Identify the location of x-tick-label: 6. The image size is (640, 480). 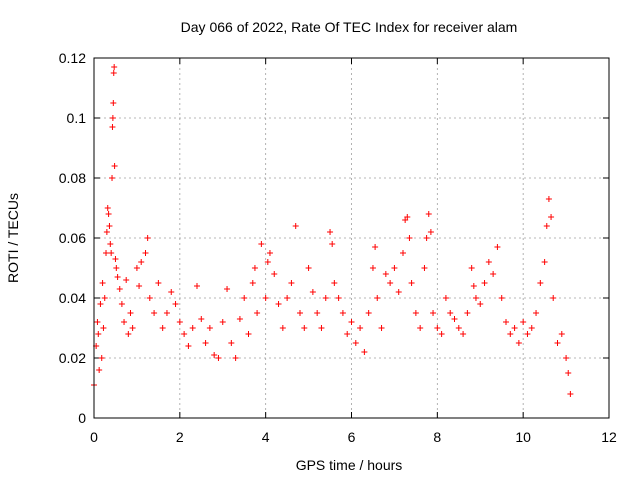
(352, 437).